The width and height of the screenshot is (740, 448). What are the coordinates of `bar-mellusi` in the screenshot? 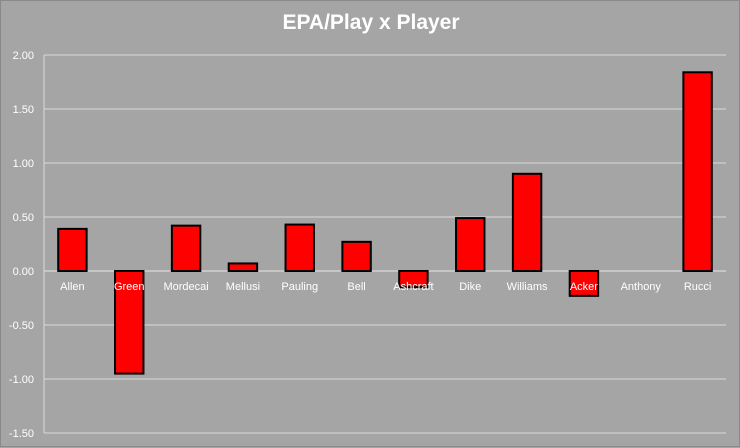 It's located at (243, 267).